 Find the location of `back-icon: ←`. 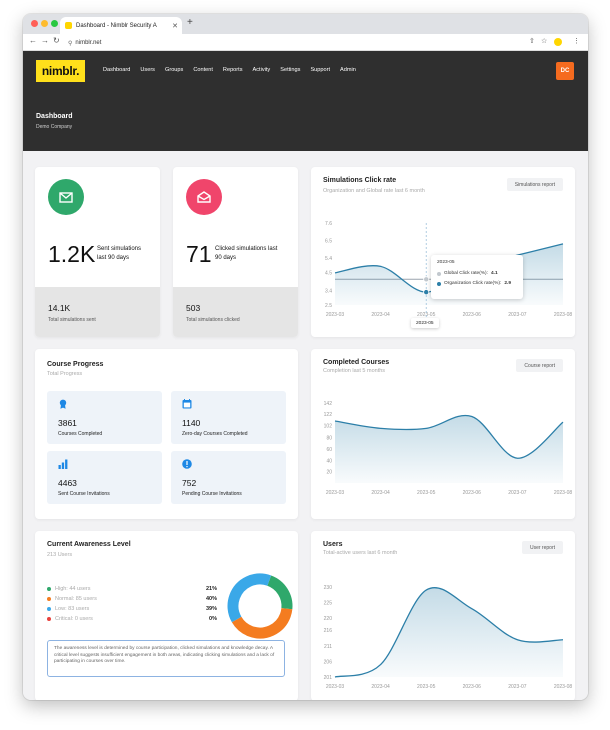

back-icon: ← is located at coordinates (33, 40).